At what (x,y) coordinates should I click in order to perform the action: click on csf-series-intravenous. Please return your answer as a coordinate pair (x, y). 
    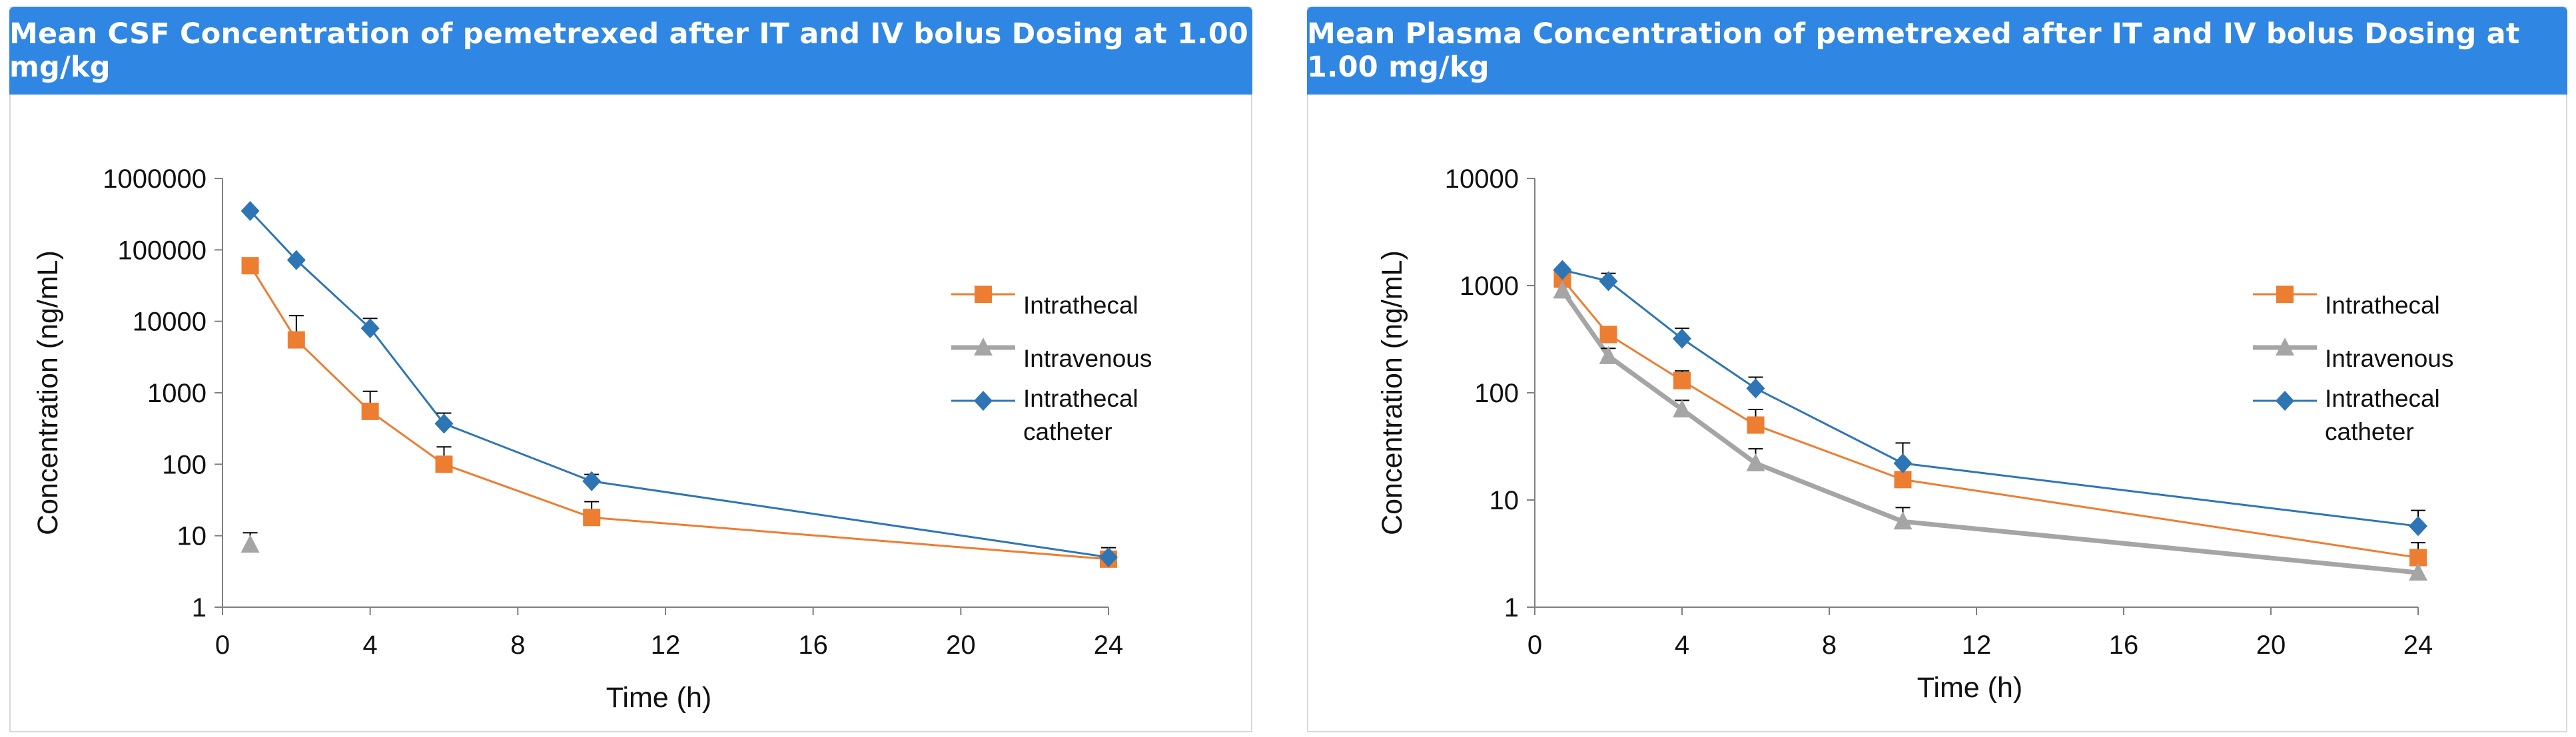
    Looking at the image, I should click on (250, 542).